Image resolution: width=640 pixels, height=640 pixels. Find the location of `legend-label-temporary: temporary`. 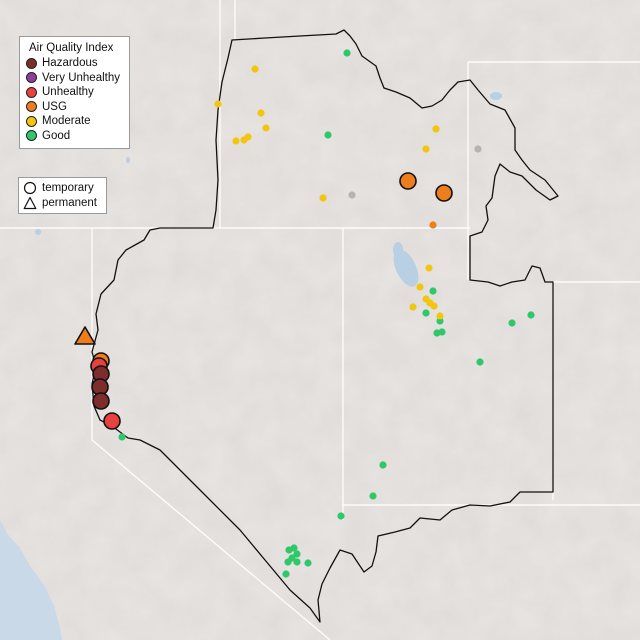

legend-label-temporary: temporary is located at coordinates (68, 188).